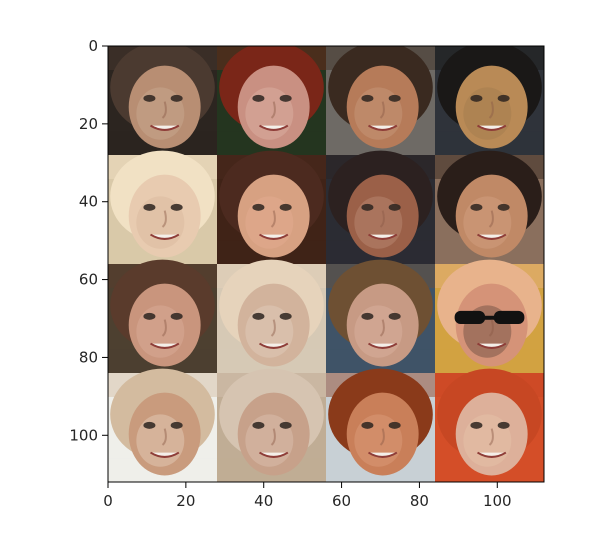  I want to click on y-tick-label: 100, so click(83, 435).